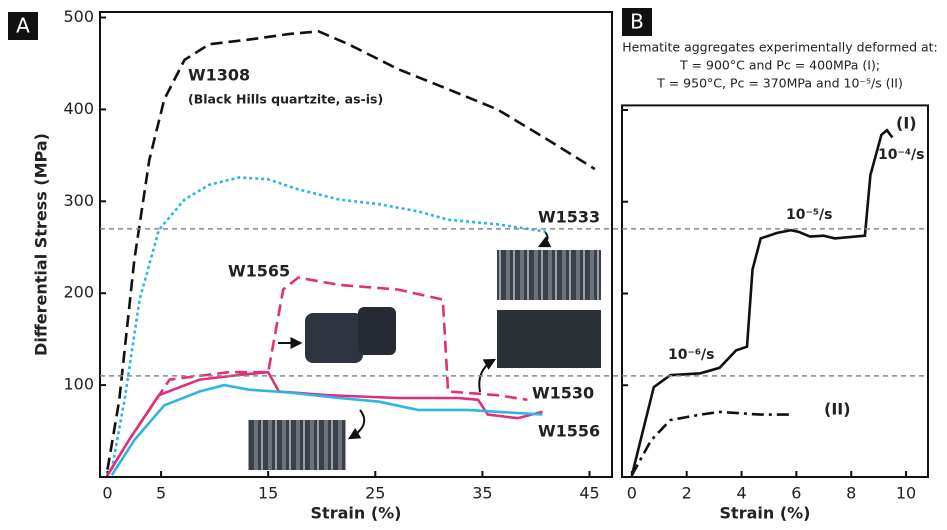  I want to click on y-tick-label: 400, so click(78, 108).